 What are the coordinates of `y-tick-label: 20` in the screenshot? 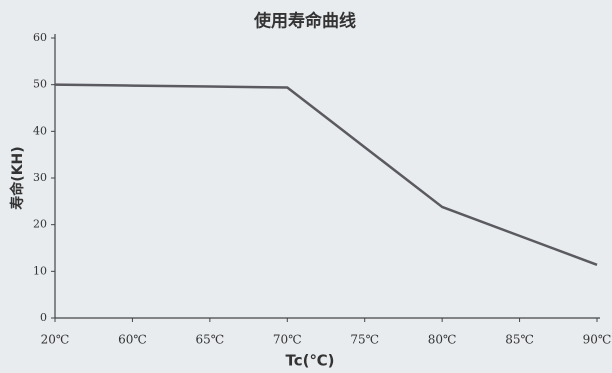 It's located at (40, 224).